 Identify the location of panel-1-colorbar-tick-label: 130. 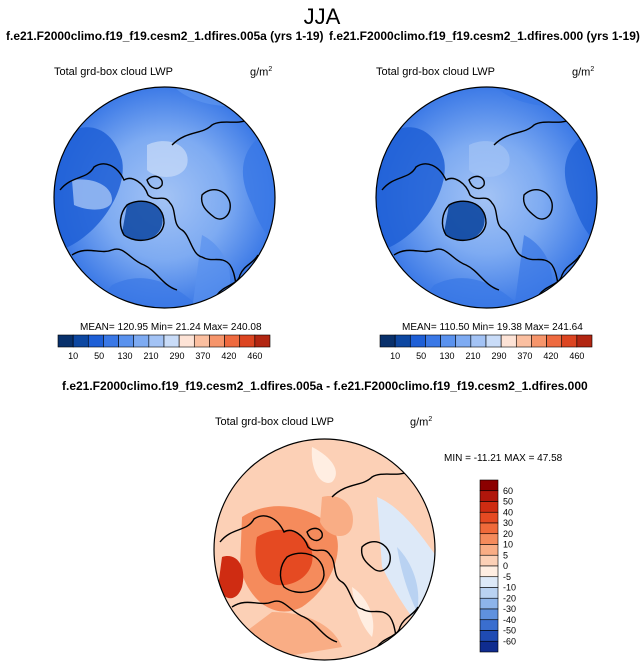
(125, 356).